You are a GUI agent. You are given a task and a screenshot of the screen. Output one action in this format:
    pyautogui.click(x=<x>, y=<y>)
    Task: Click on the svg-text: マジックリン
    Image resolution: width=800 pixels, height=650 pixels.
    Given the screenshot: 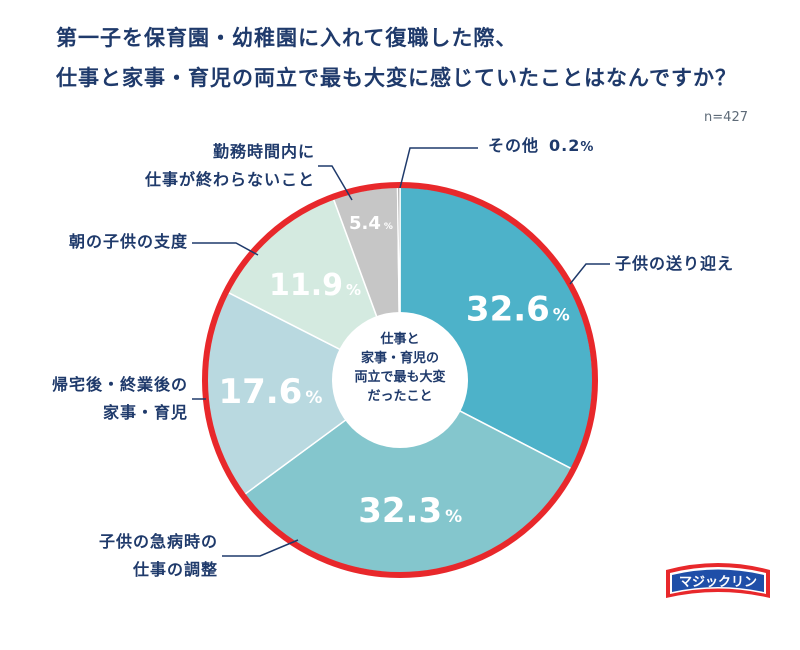 What is the action you would take?
    pyautogui.click(x=718, y=582)
    